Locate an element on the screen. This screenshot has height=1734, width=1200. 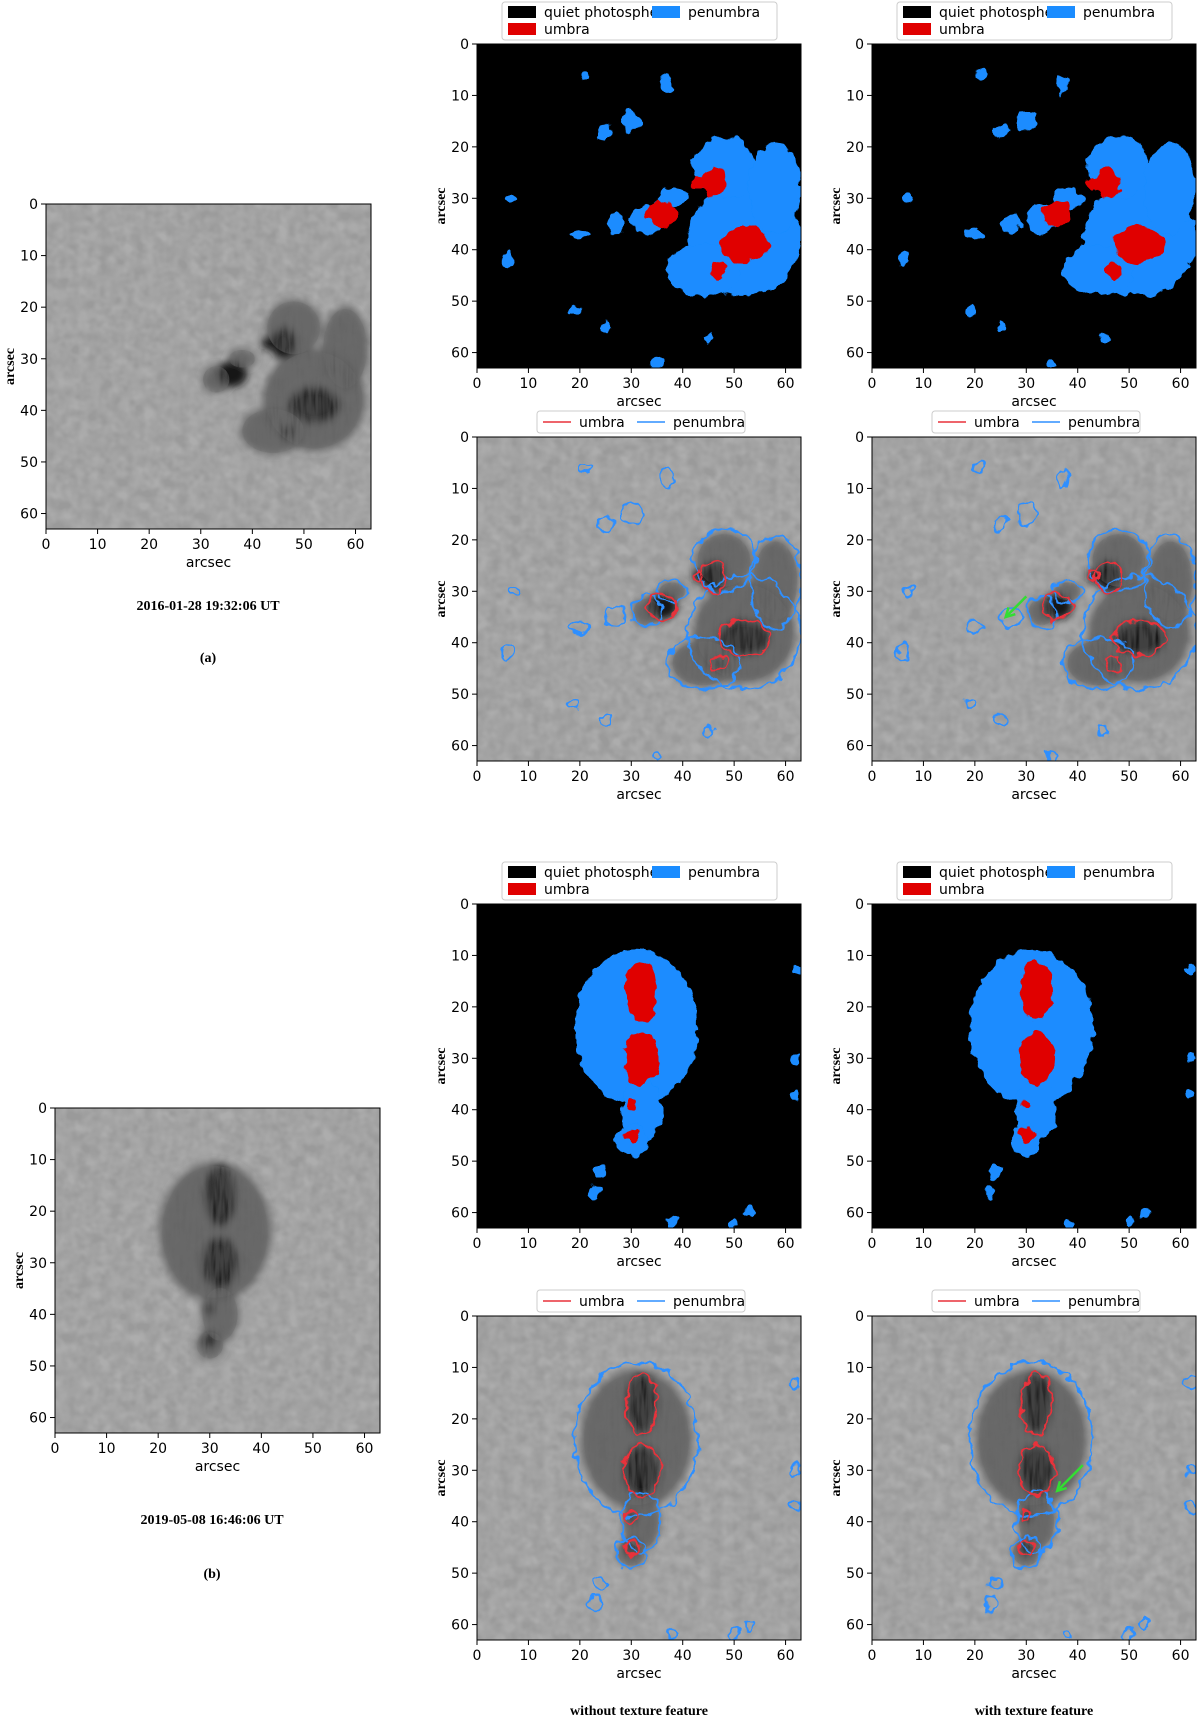
arrow is located at coordinates (1070, 1478).